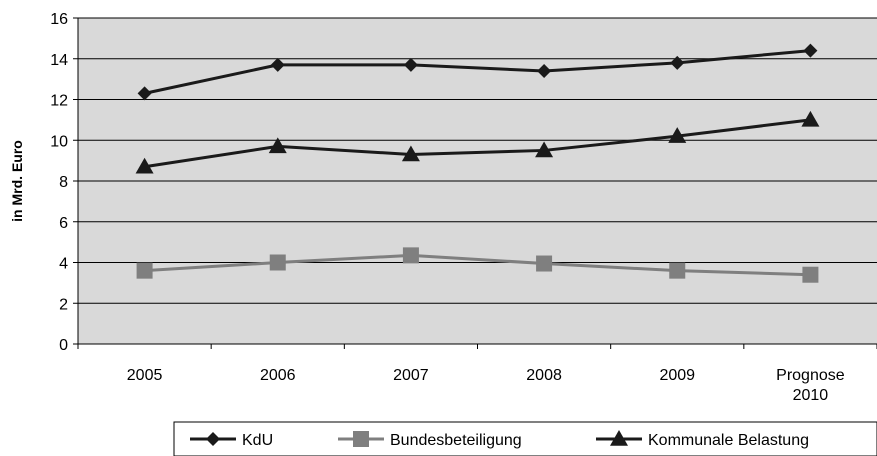 Image resolution: width=877 pixels, height=456 pixels. I want to click on y-tick-labels: 0 2 4 6 8 10 12 14 16, so click(64, 182).